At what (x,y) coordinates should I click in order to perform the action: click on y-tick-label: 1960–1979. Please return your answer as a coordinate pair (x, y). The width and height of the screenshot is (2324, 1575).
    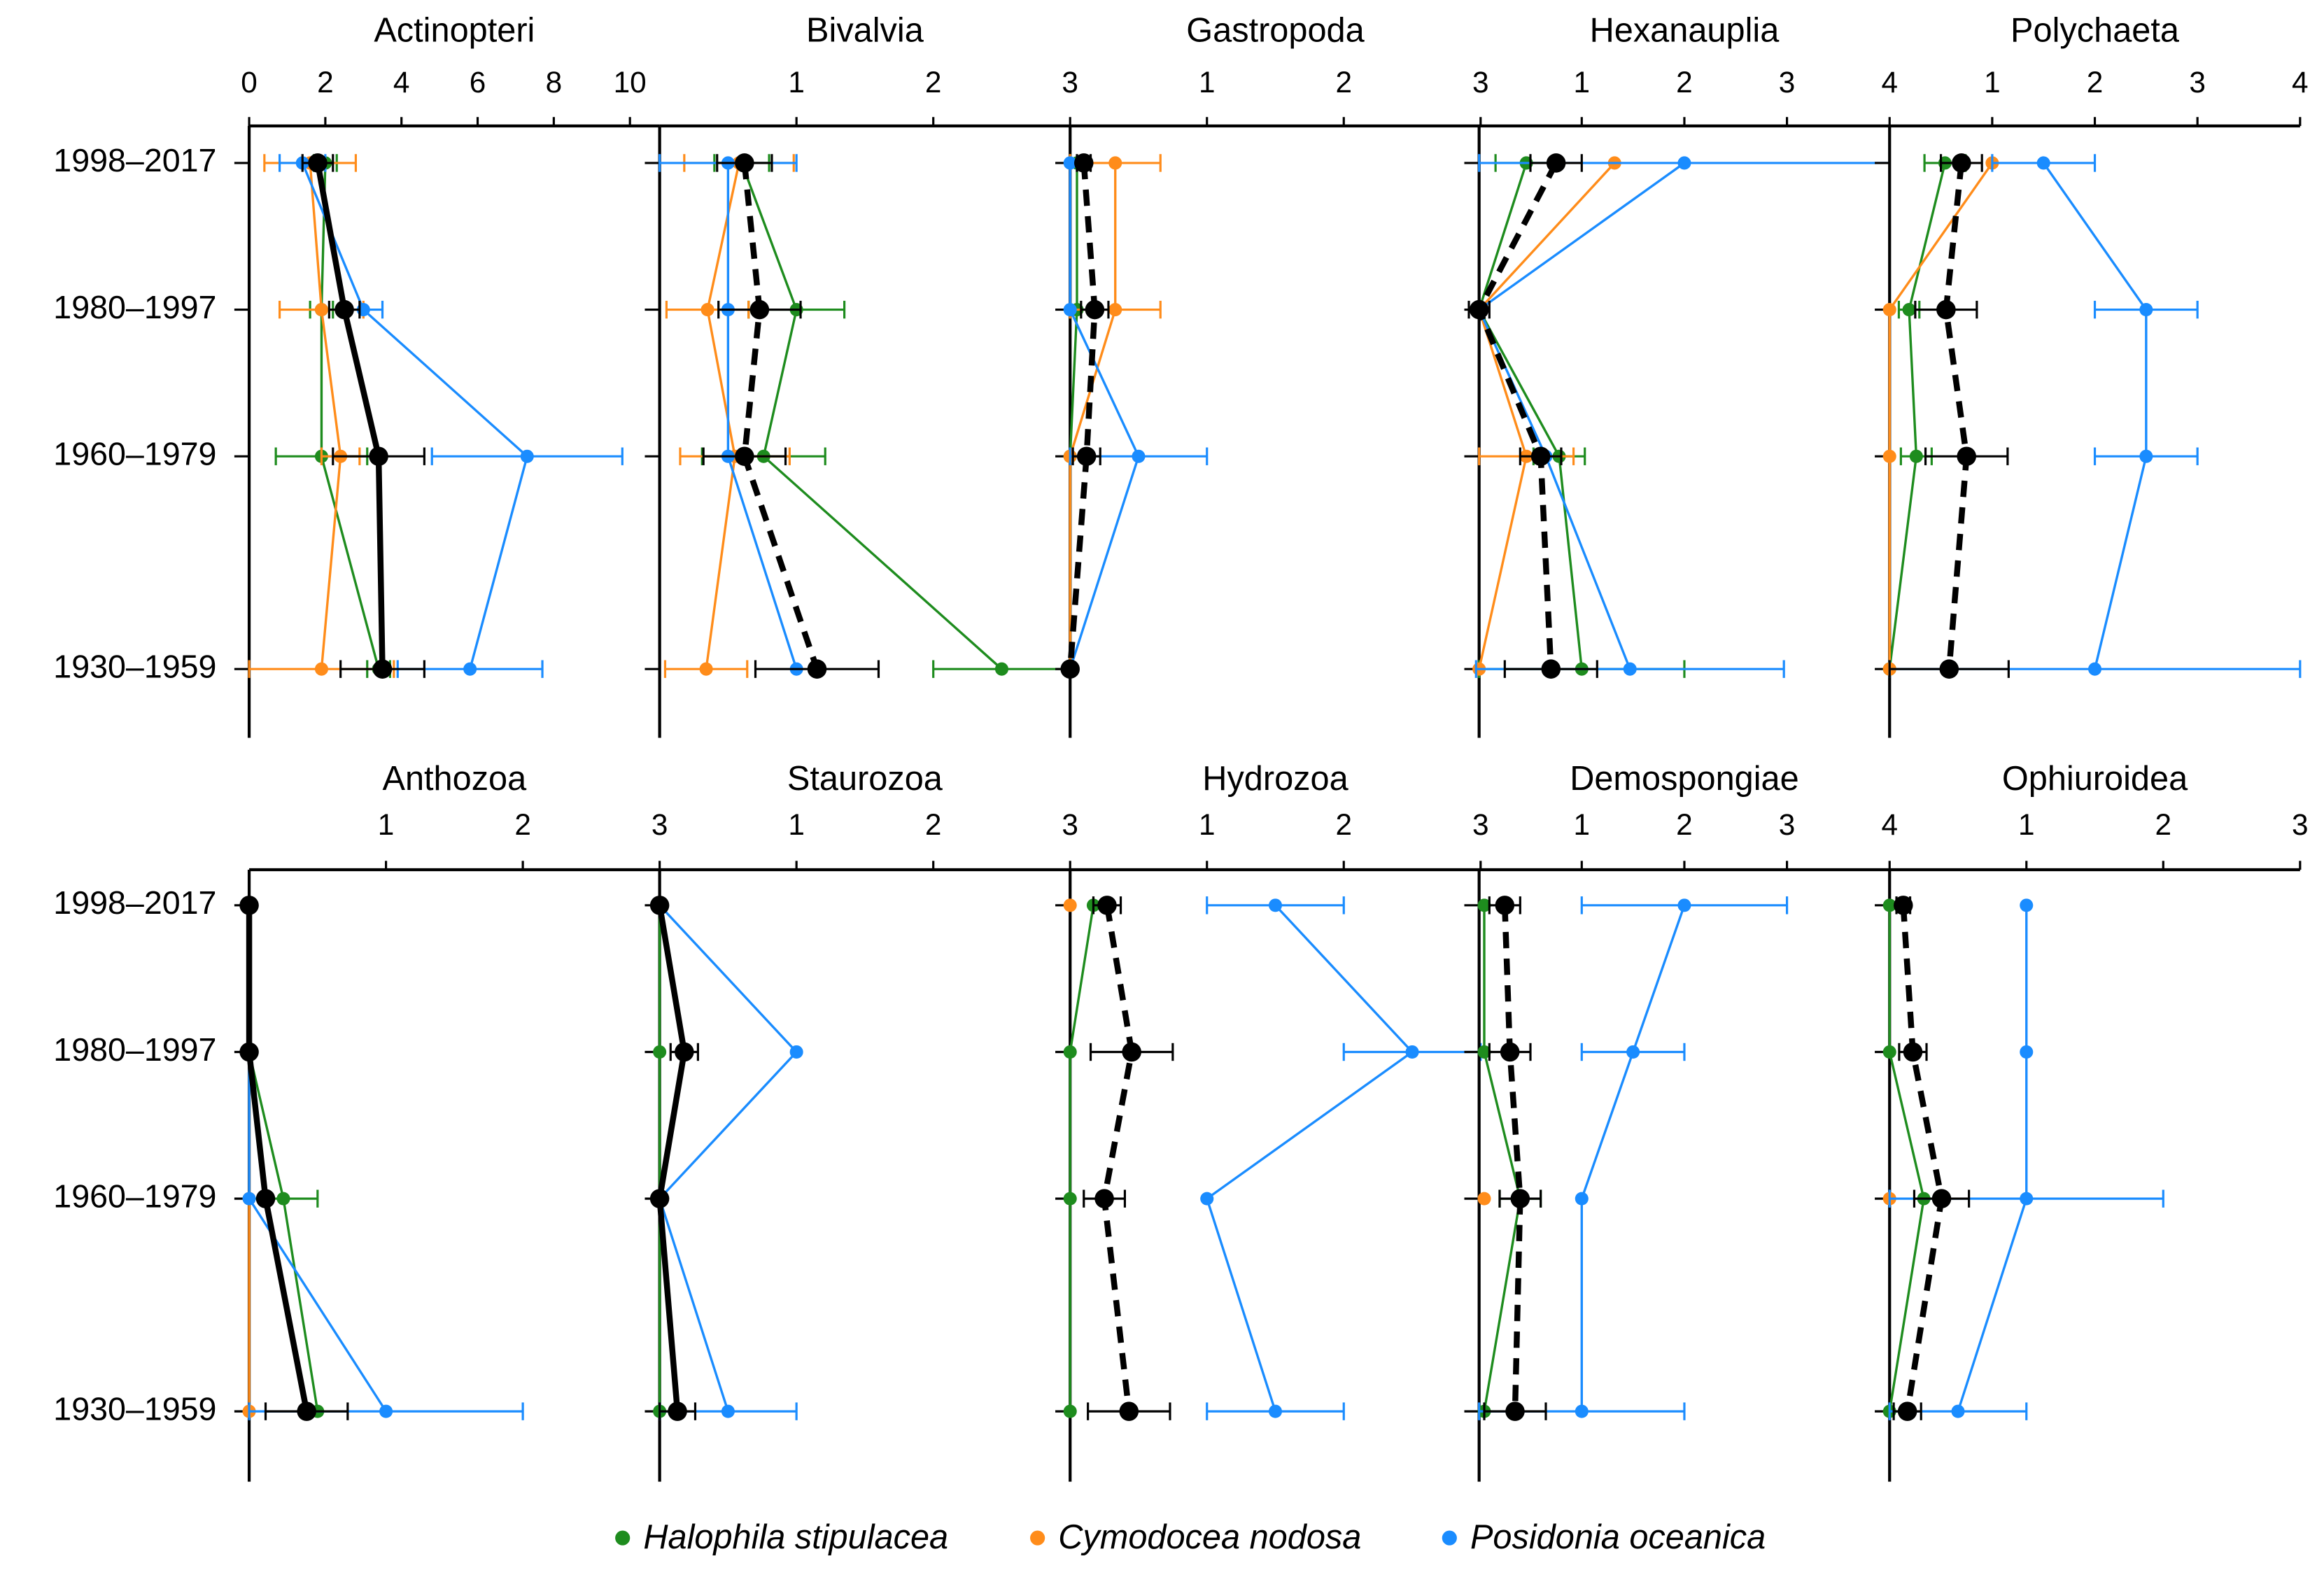
    Looking at the image, I should click on (134, 454).